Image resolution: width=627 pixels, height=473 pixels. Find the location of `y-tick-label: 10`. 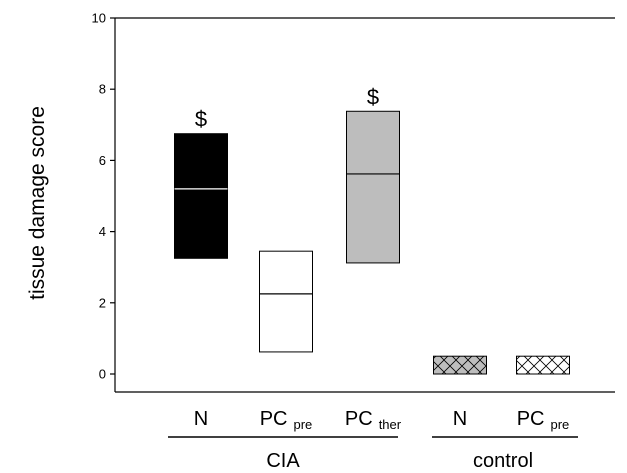

y-tick-label: 10 is located at coordinates (99, 18).